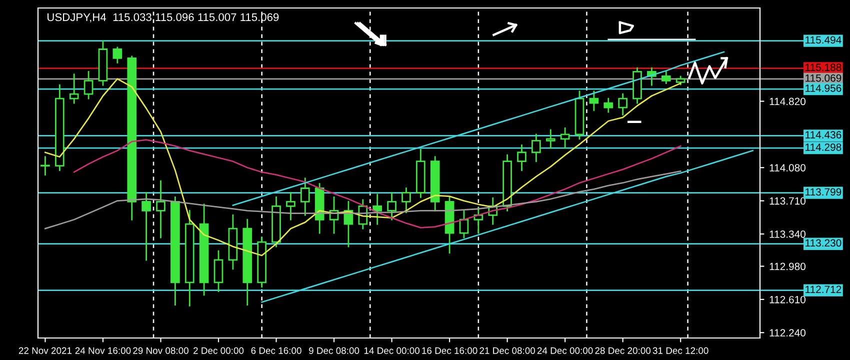 Image resolution: width=850 pixels, height=360 pixels. I want to click on chart-title: USDJPY,H4 115.033 115.096 115.007 115.069, so click(163, 17).